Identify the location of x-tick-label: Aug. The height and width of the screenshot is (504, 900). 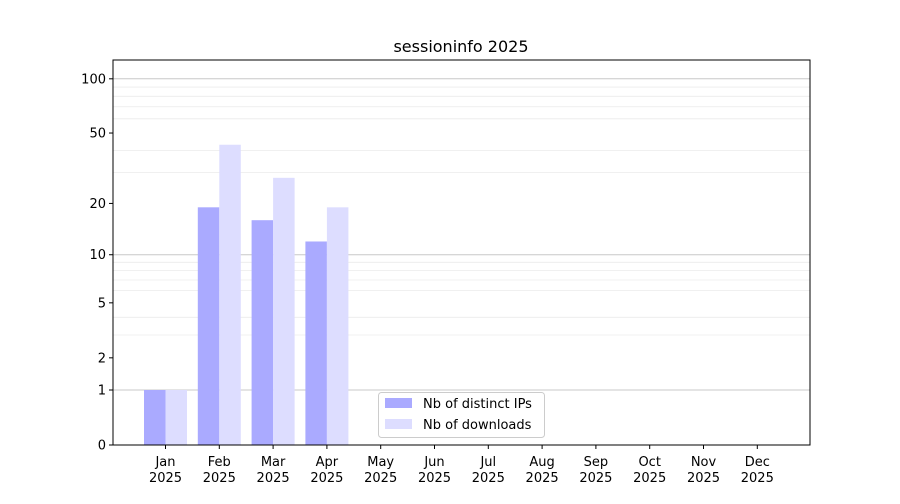
(541, 462).